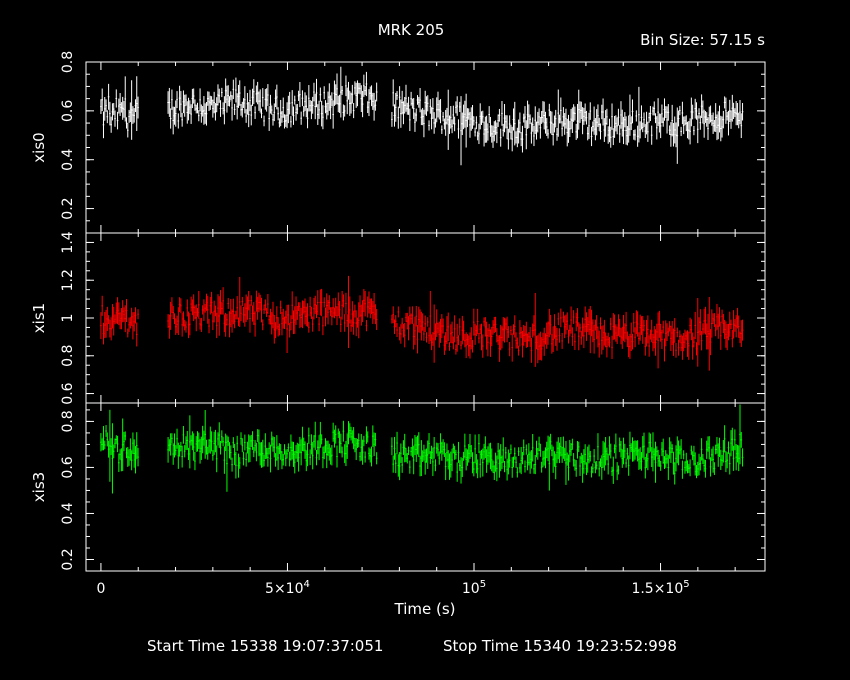 The width and height of the screenshot is (850, 680). I want to click on y-tick-label: 1.4, so click(68, 242).